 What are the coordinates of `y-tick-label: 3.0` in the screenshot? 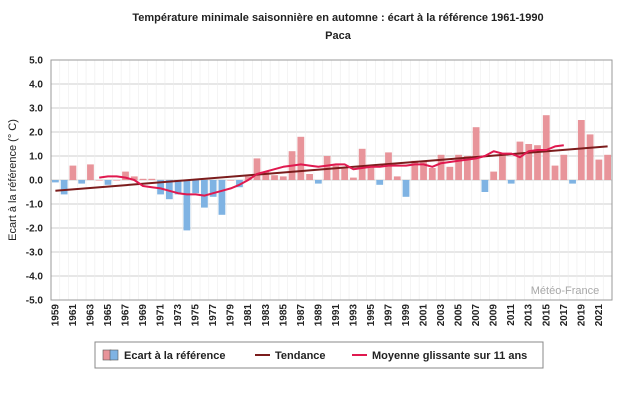 It's located at (36, 109).